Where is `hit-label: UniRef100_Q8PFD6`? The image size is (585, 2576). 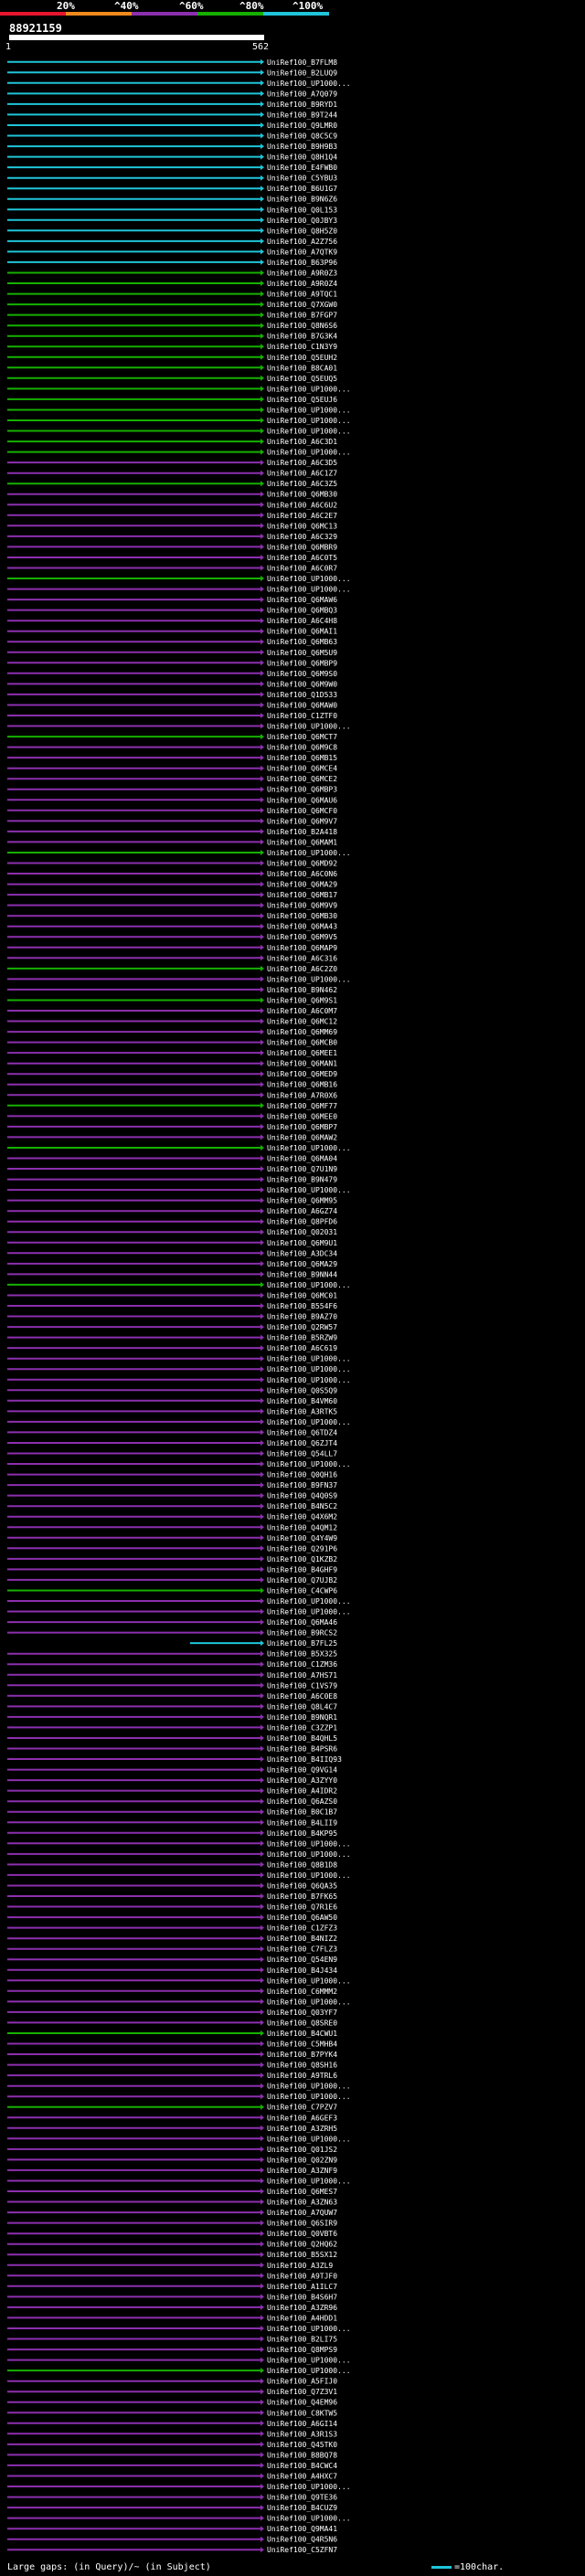 hit-label: UniRef100_Q8PFD6 is located at coordinates (302, 1222).